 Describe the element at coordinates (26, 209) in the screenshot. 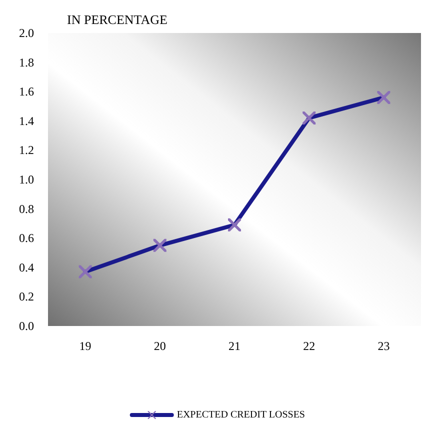

I see `y-tick-label: 0.8` at that location.